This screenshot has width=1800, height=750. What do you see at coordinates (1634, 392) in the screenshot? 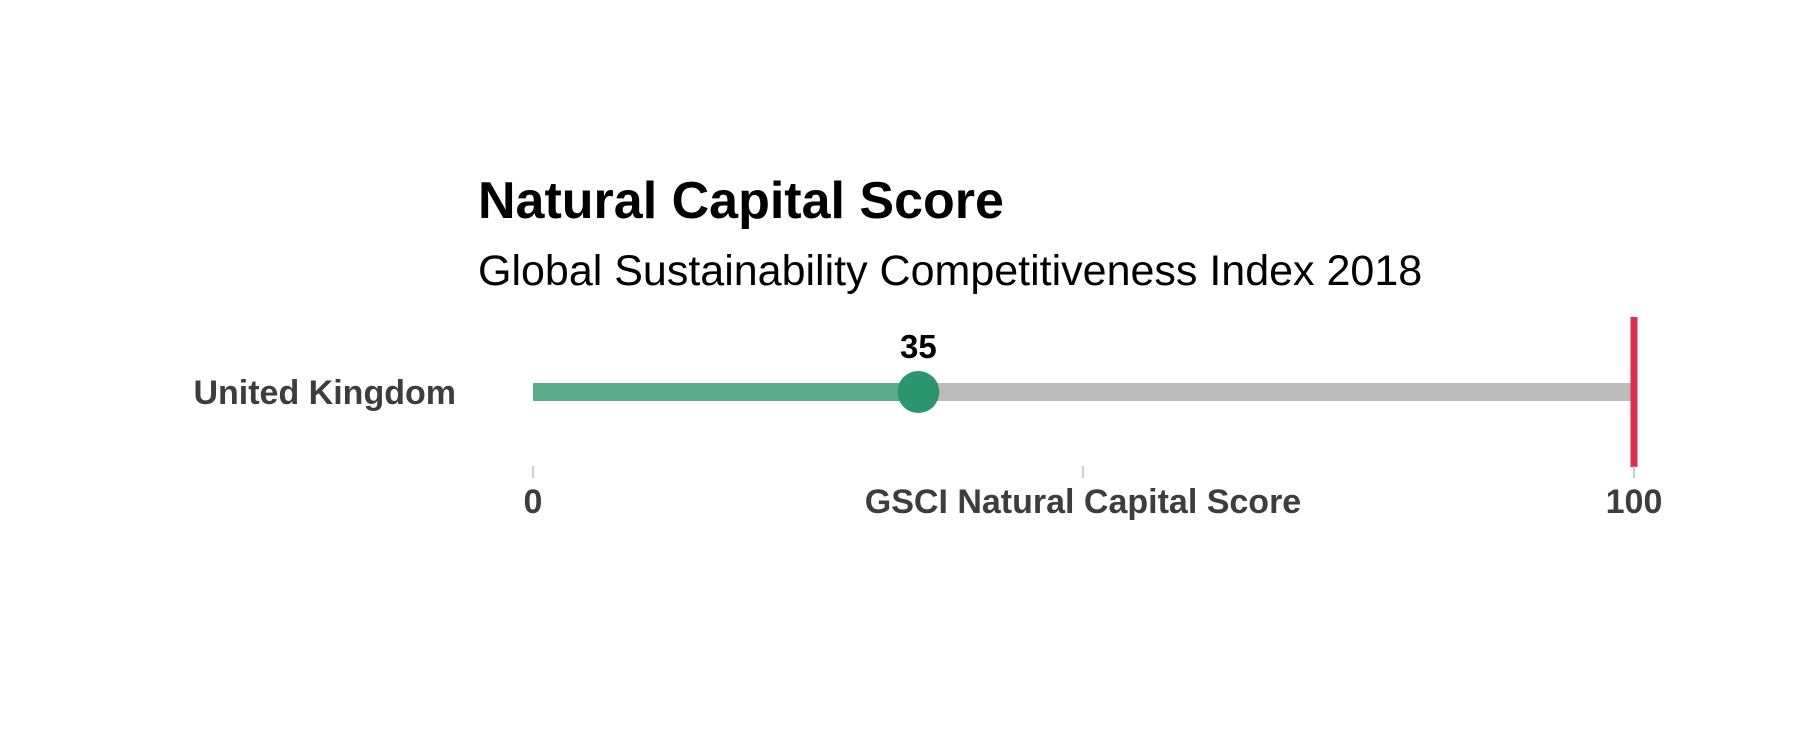
I see `reference-line` at bounding box center [1634, 392].